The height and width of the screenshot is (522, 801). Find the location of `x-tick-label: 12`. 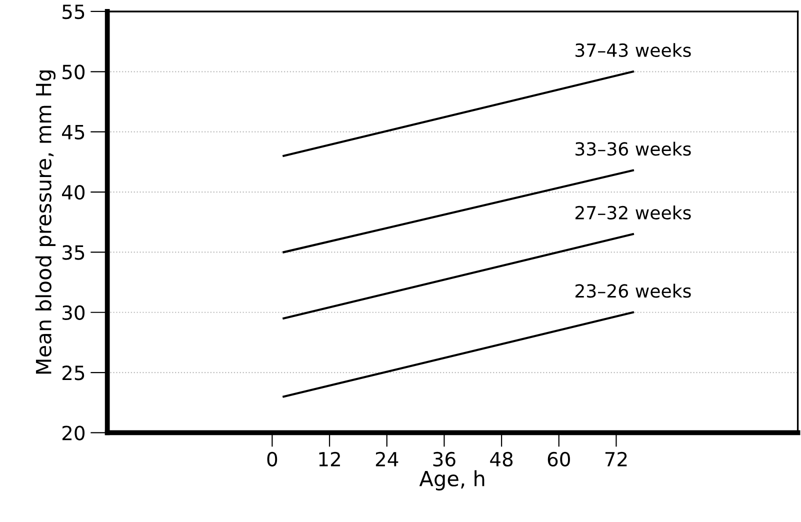

x-tick-label: 12 is located at coordinates (329, 459).